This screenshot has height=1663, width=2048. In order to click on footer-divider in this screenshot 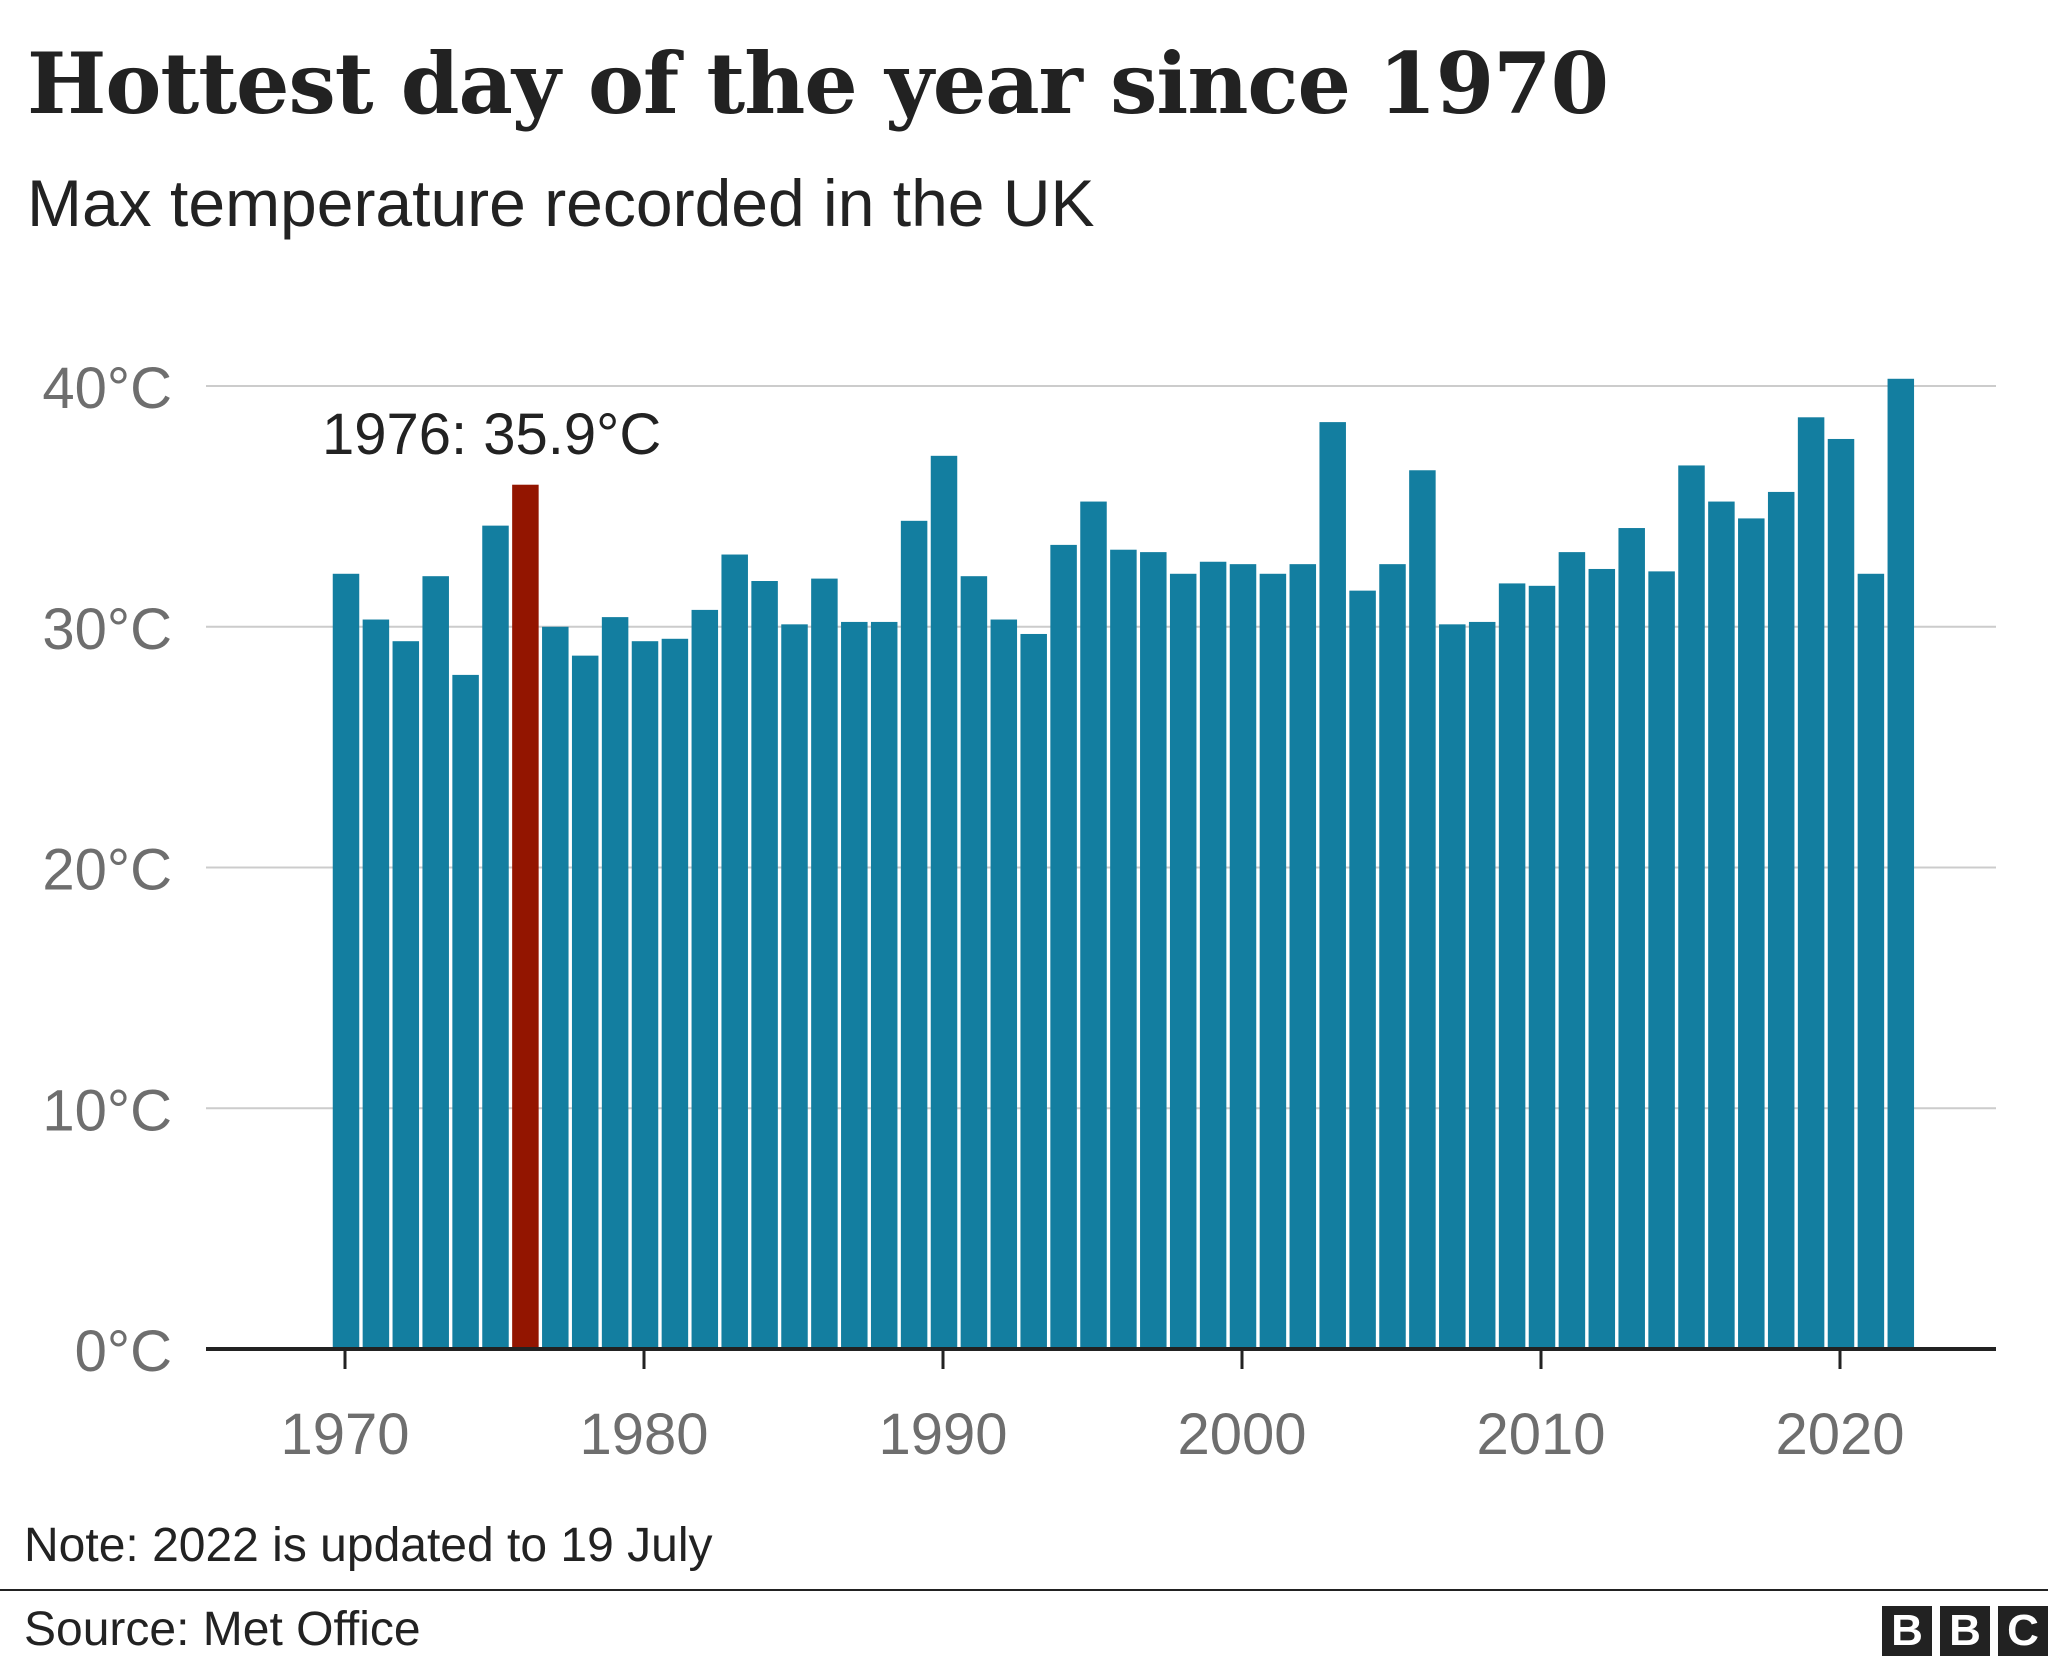, I will do `click(1024, 1590)`.